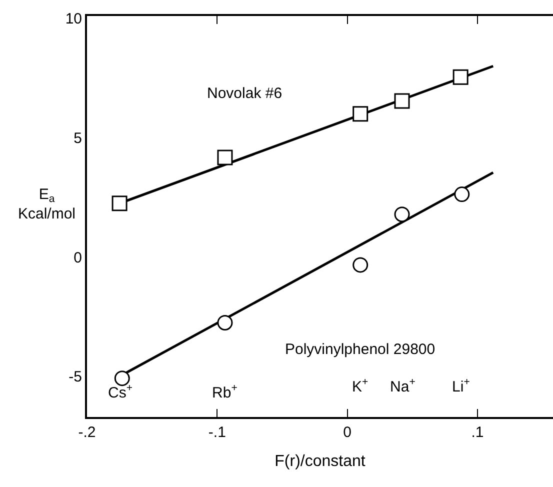 The width and height of the screenshot is (553, 487). What do you see at coordinates (360, 349) in the screenshot?
I see `annotation: Polyvinylphenol 29800` at bounding box center [360, 349].